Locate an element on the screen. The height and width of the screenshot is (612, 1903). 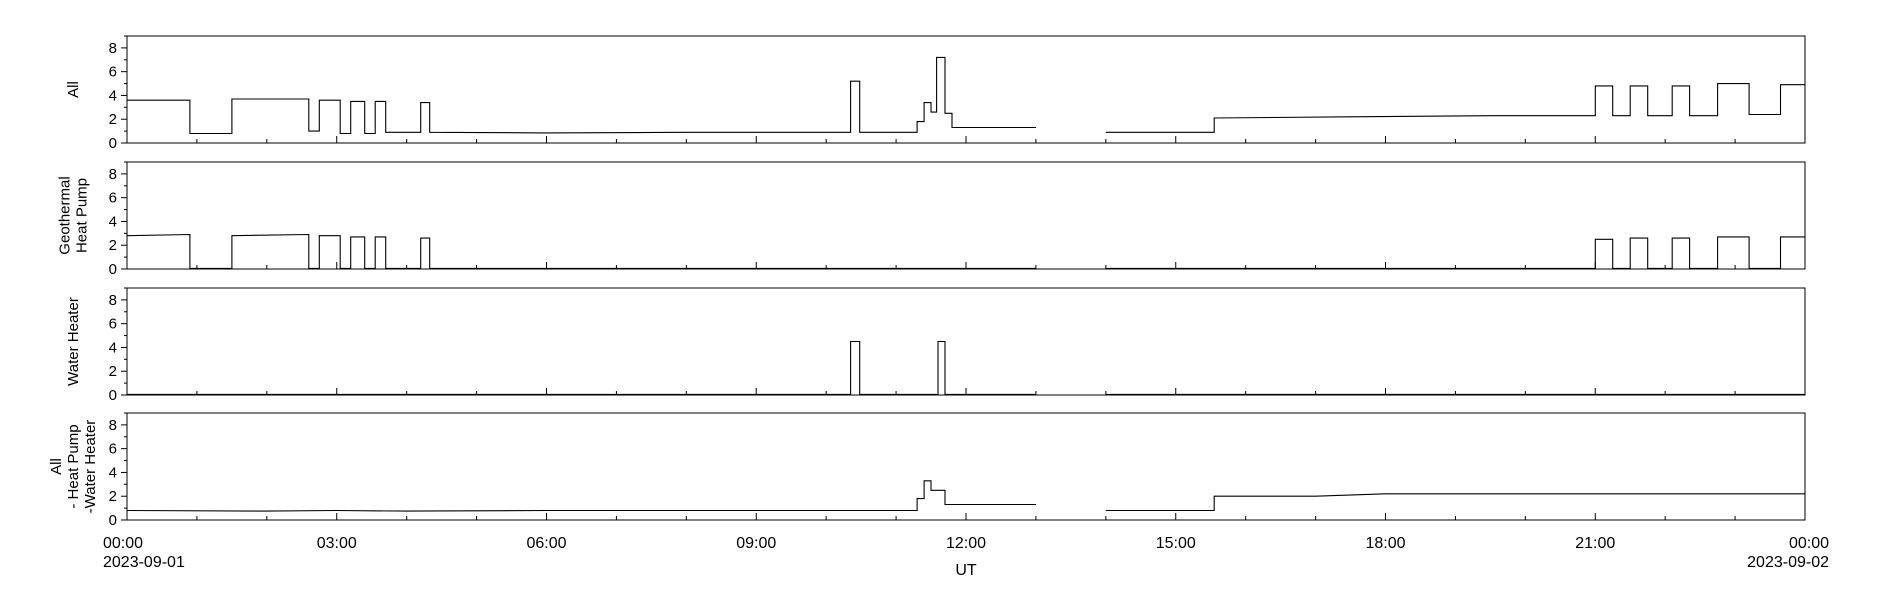
x-tick-label: 15:00 is located at coordinates (1176, 543).